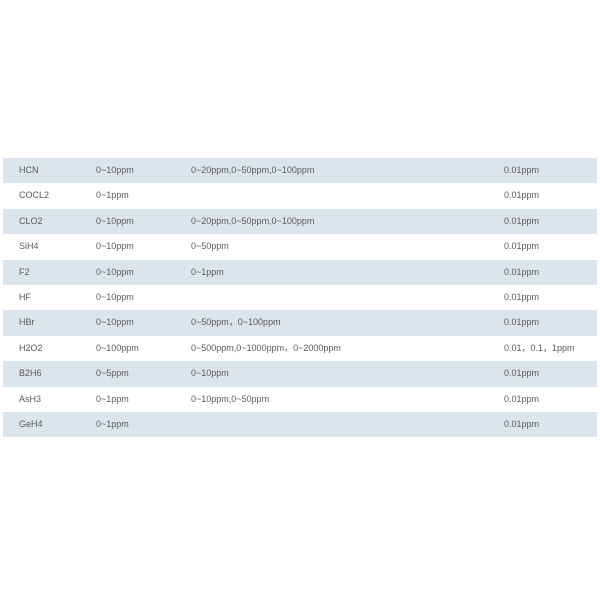  I want to click on gas-name-cell: AsH3, so click(30, 398).